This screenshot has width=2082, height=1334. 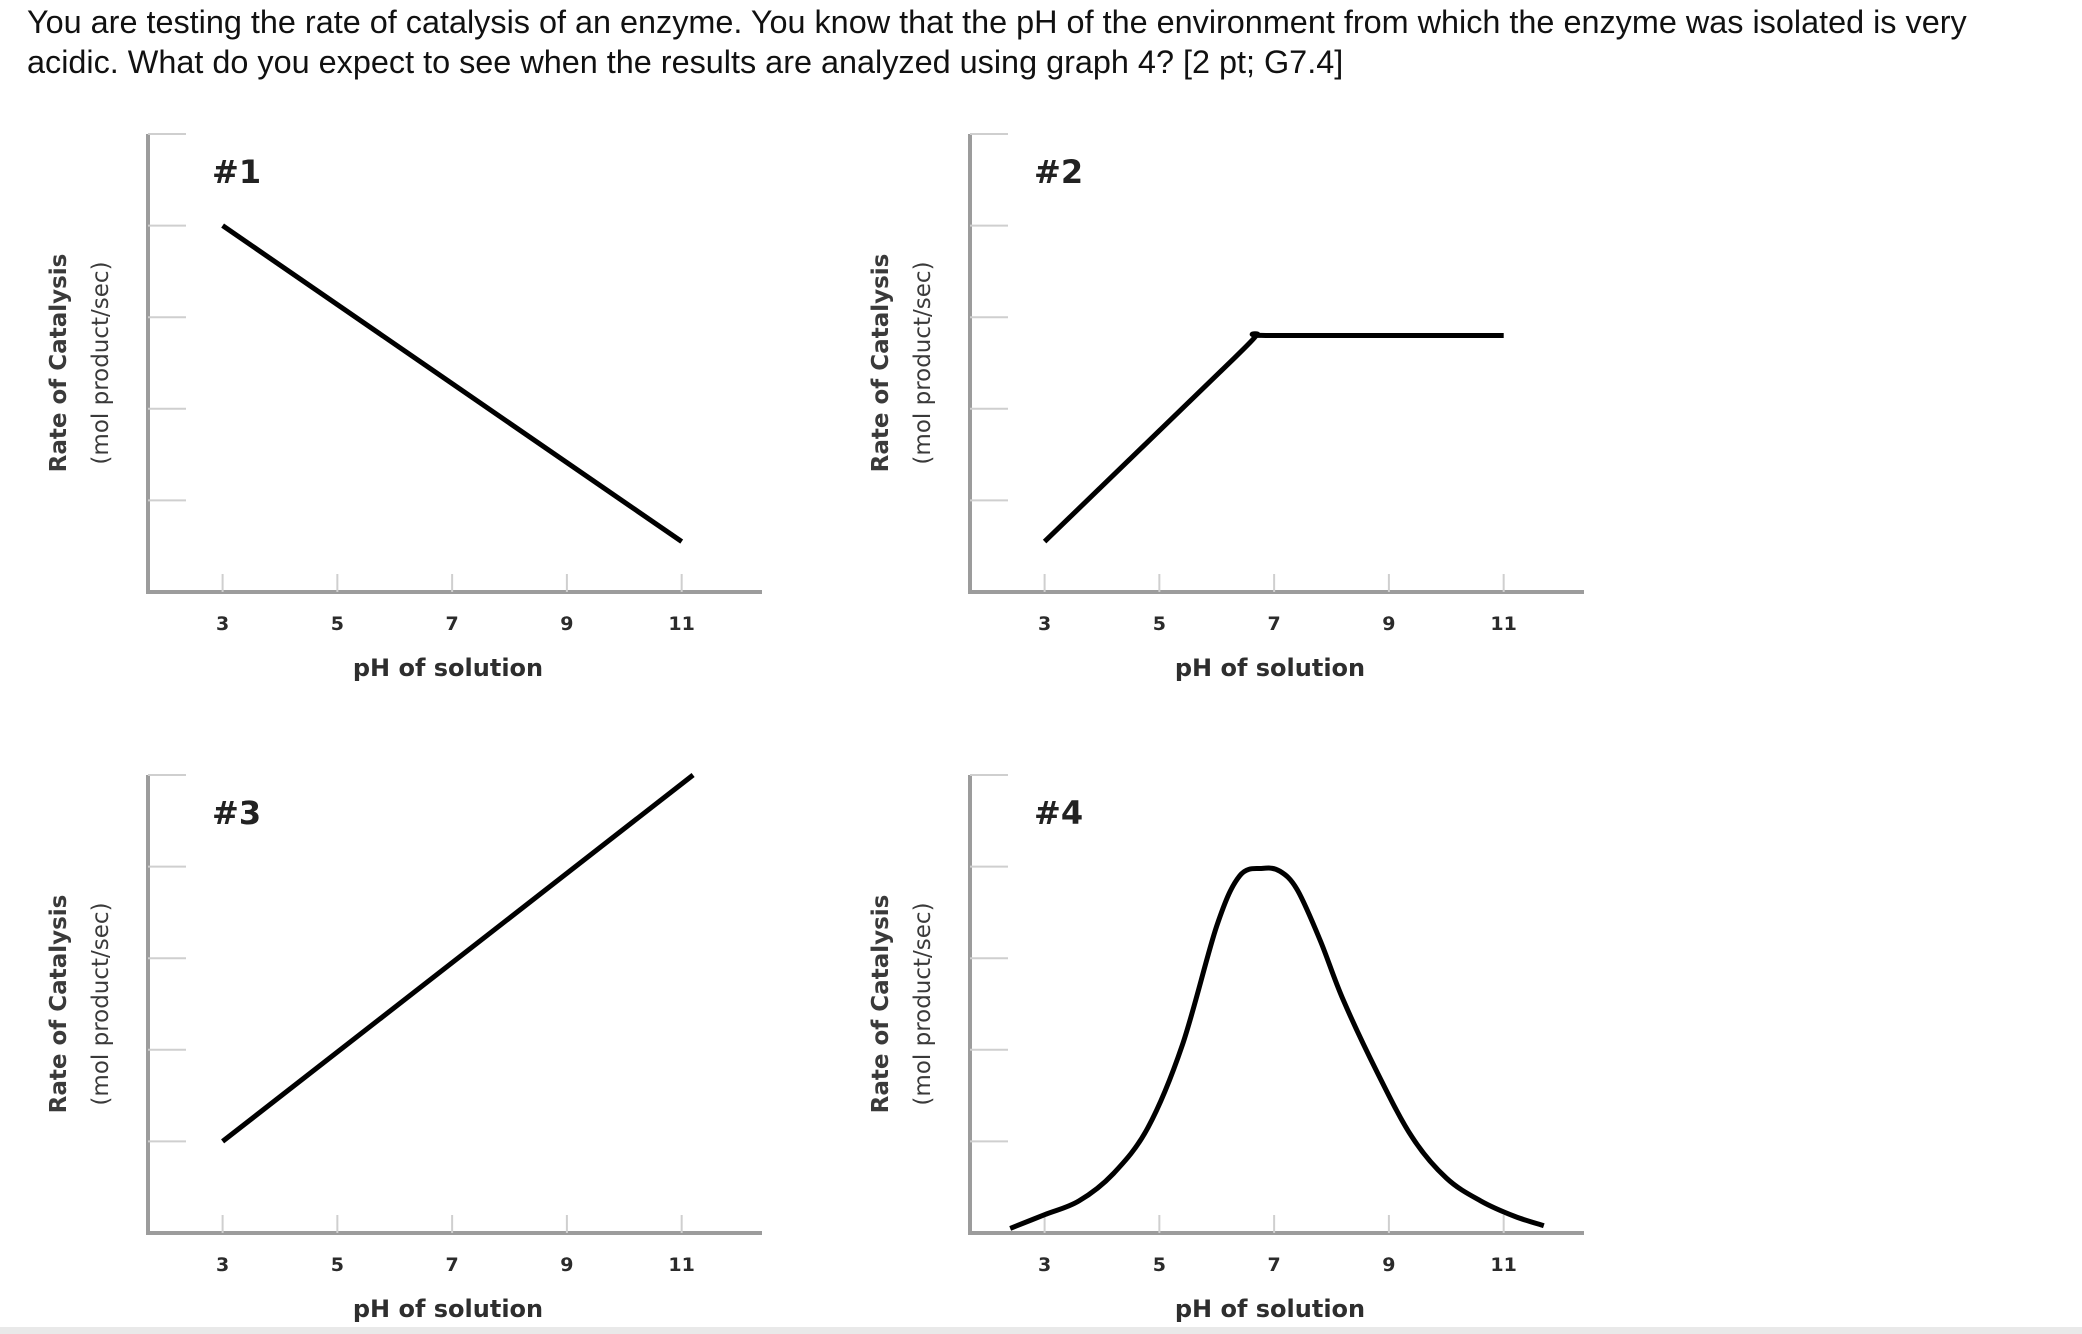 I want to click on chart-2-x-tick-label: 3, so click(x=1044, y=624).